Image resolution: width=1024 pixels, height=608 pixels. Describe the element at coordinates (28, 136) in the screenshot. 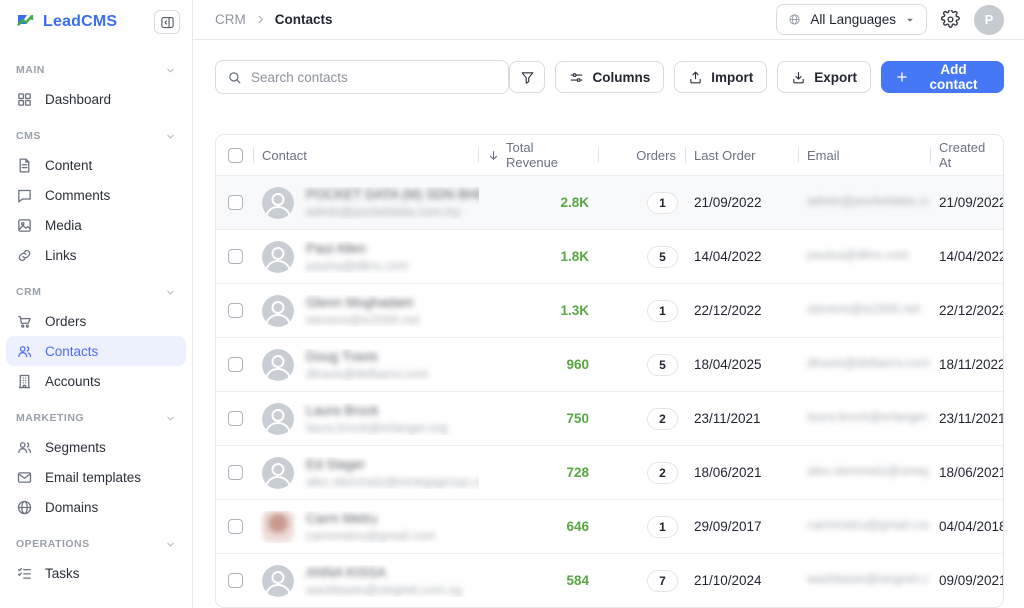

I see `section-label: CMS` at that location.